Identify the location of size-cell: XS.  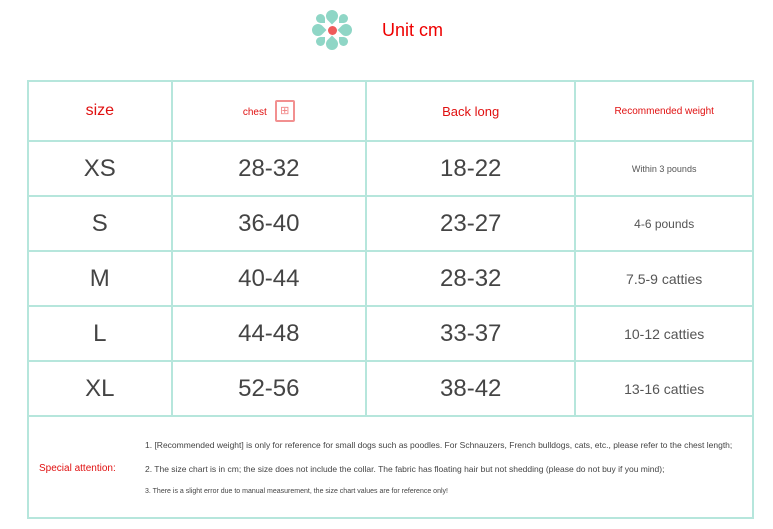
(100, 168).